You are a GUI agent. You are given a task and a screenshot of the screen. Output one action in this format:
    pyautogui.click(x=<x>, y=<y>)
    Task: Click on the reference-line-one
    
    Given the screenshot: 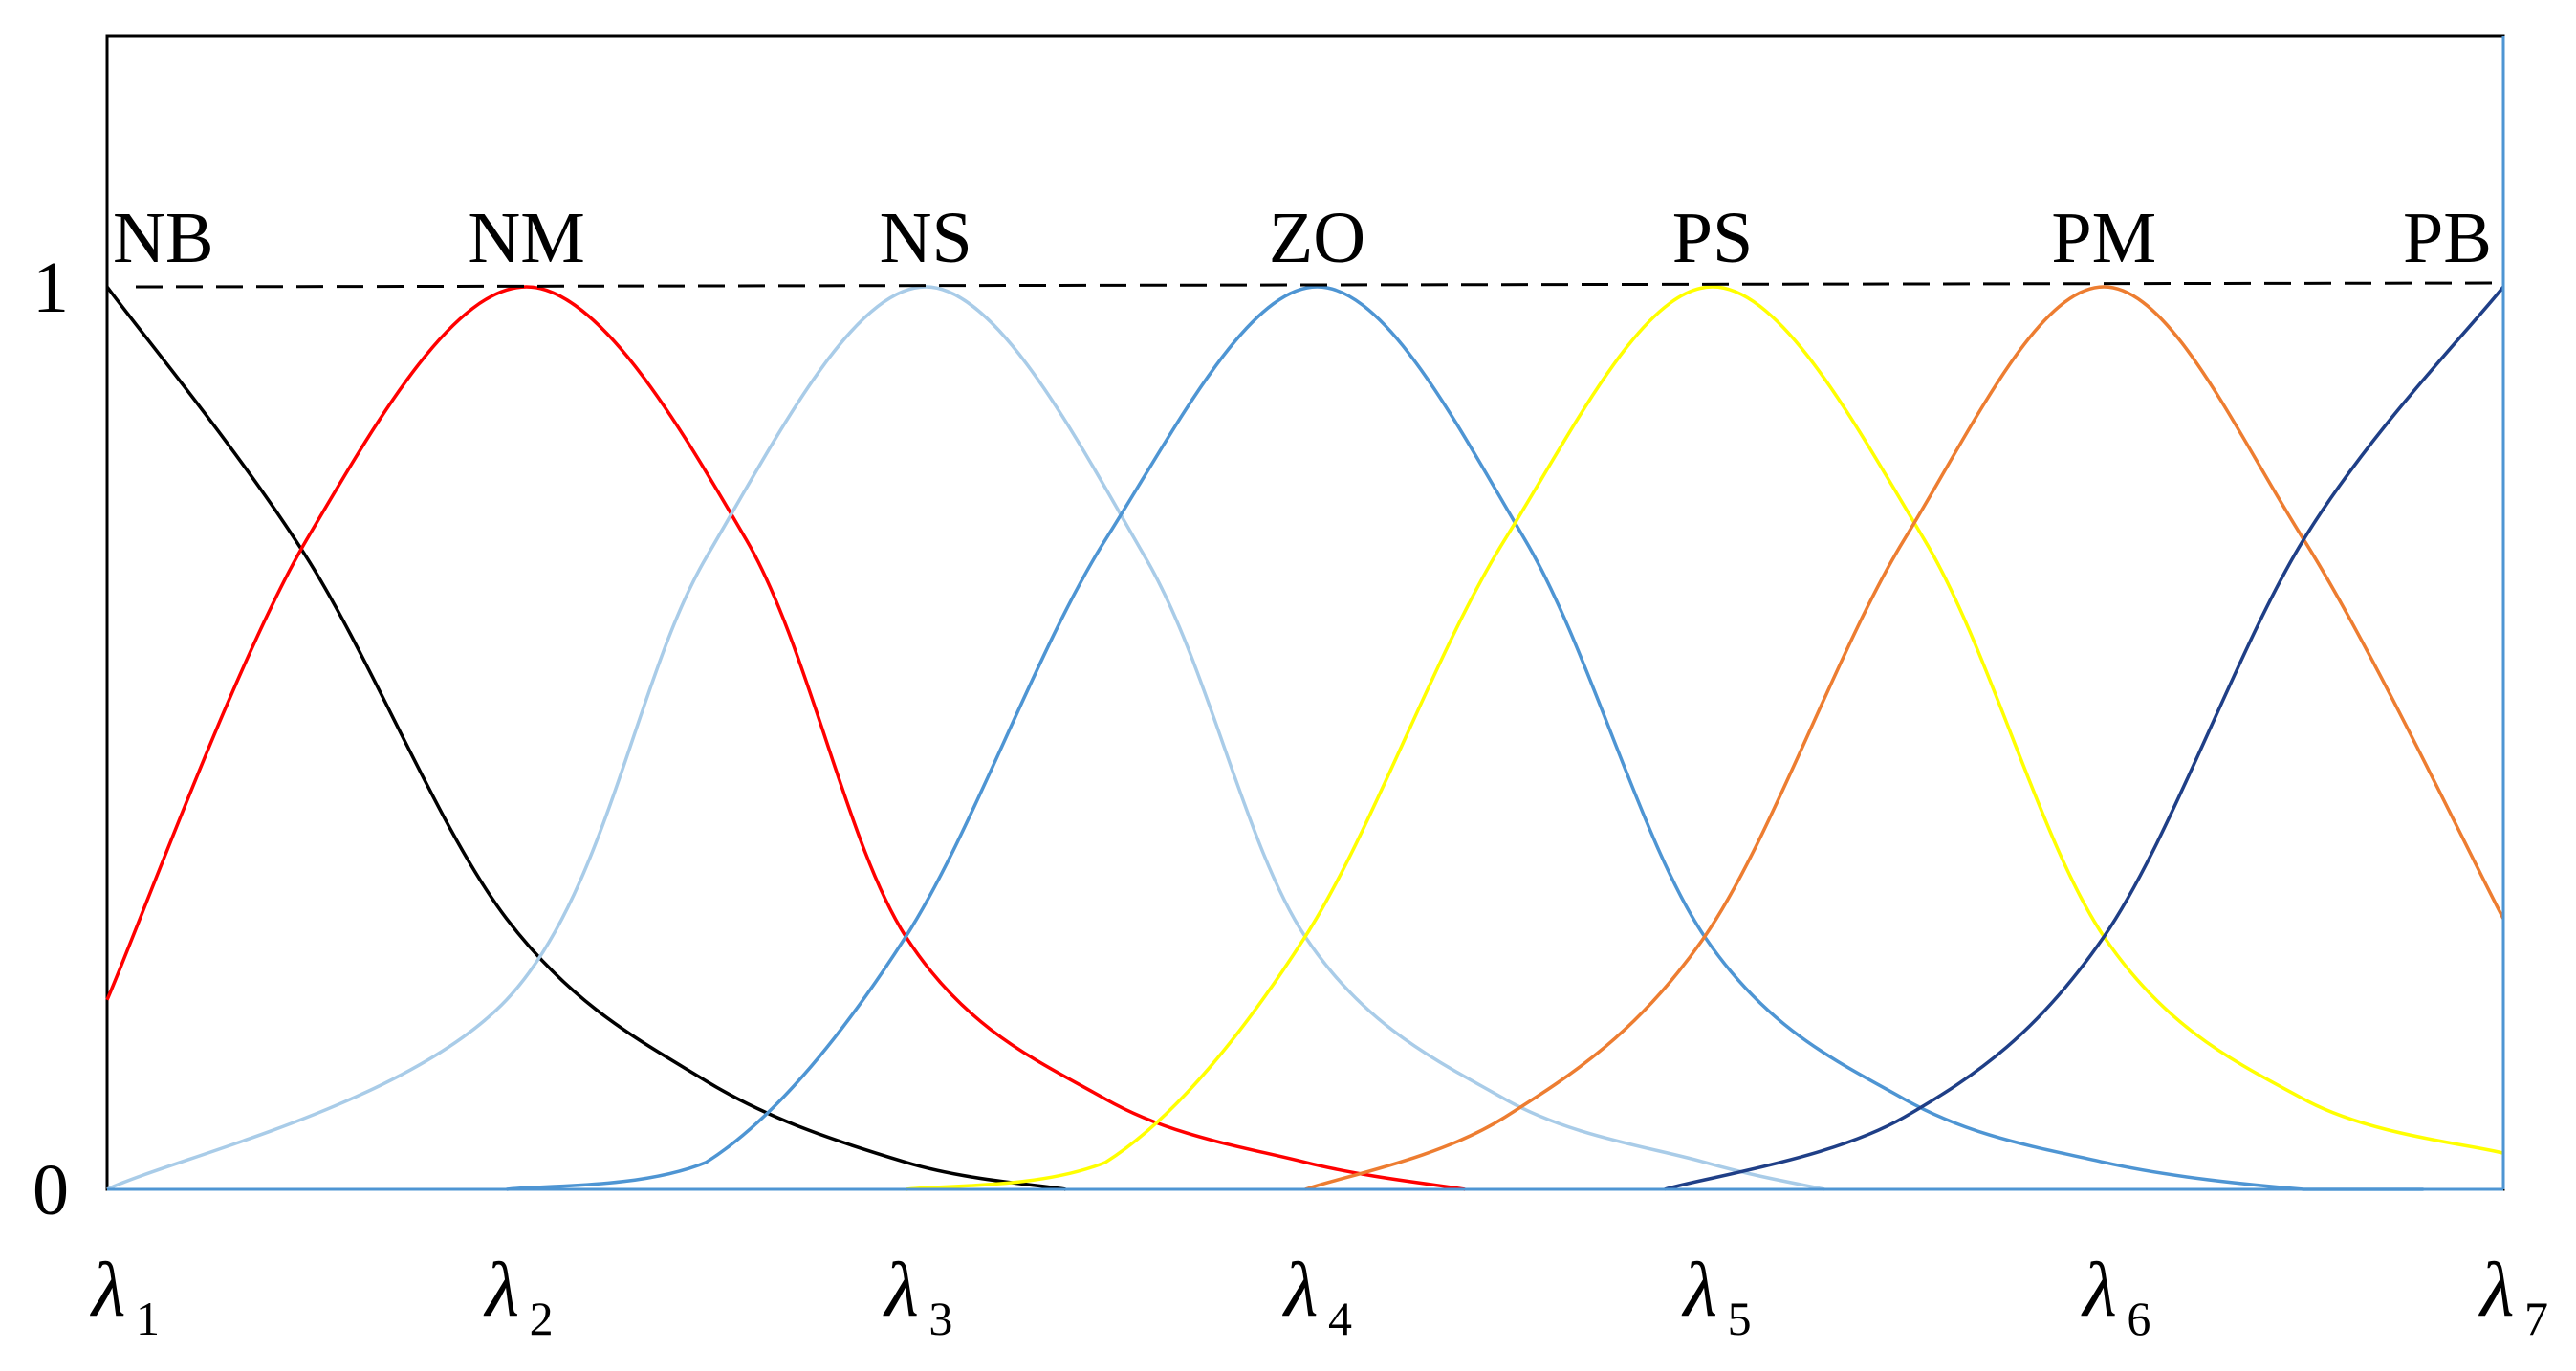 What is the action you would take?
    pyautogui.click(x=1319, y=285)
    